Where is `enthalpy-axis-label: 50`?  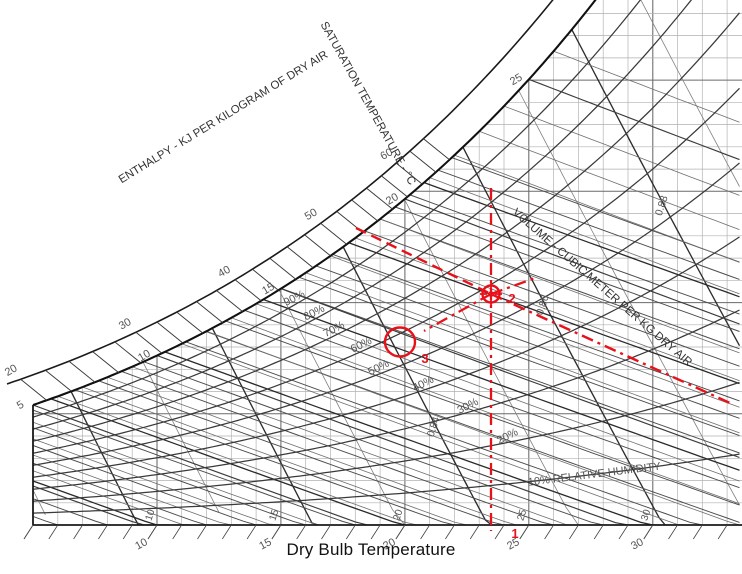 enthalpy-axis-label: 50 is located at coordinates (311, 214).